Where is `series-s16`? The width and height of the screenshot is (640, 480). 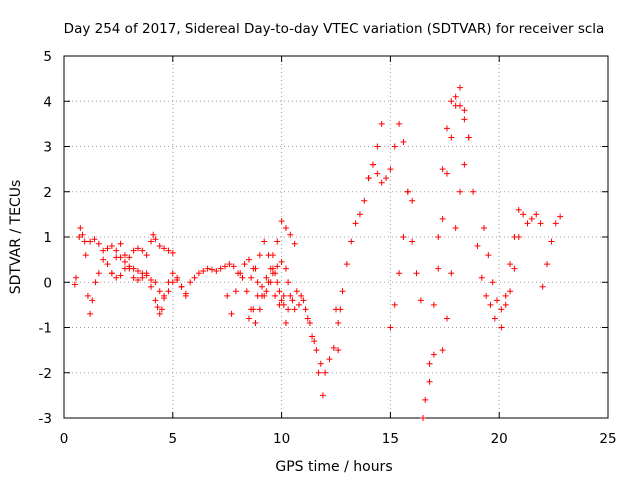
series-s16 is located at coordinates (521, 268).